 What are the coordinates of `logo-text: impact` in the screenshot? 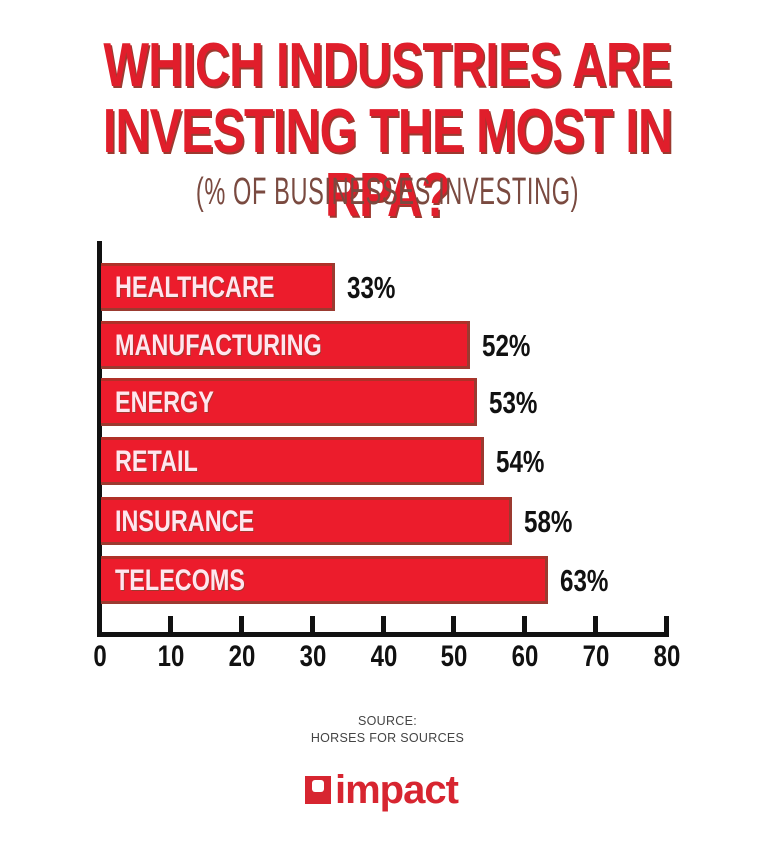 It's located at (397, 790).